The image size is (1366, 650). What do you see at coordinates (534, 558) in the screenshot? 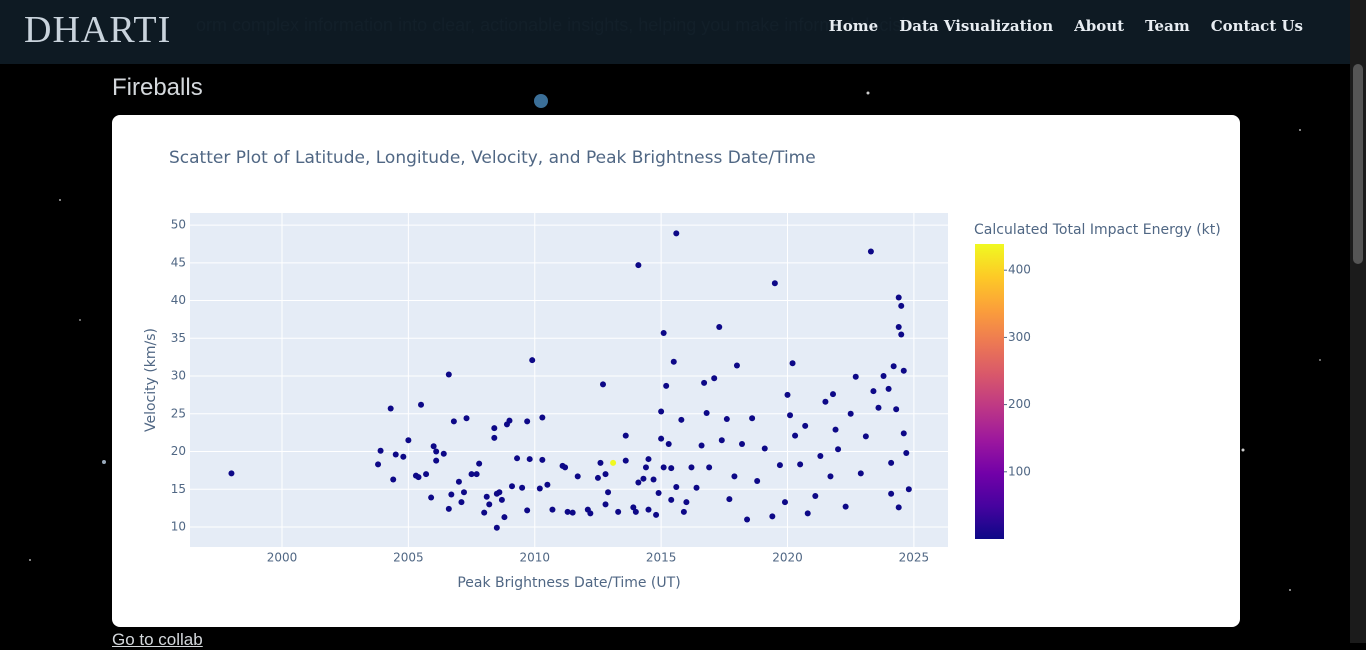
I see `x-tick-label: 2010` at bounding box center [534, 558].